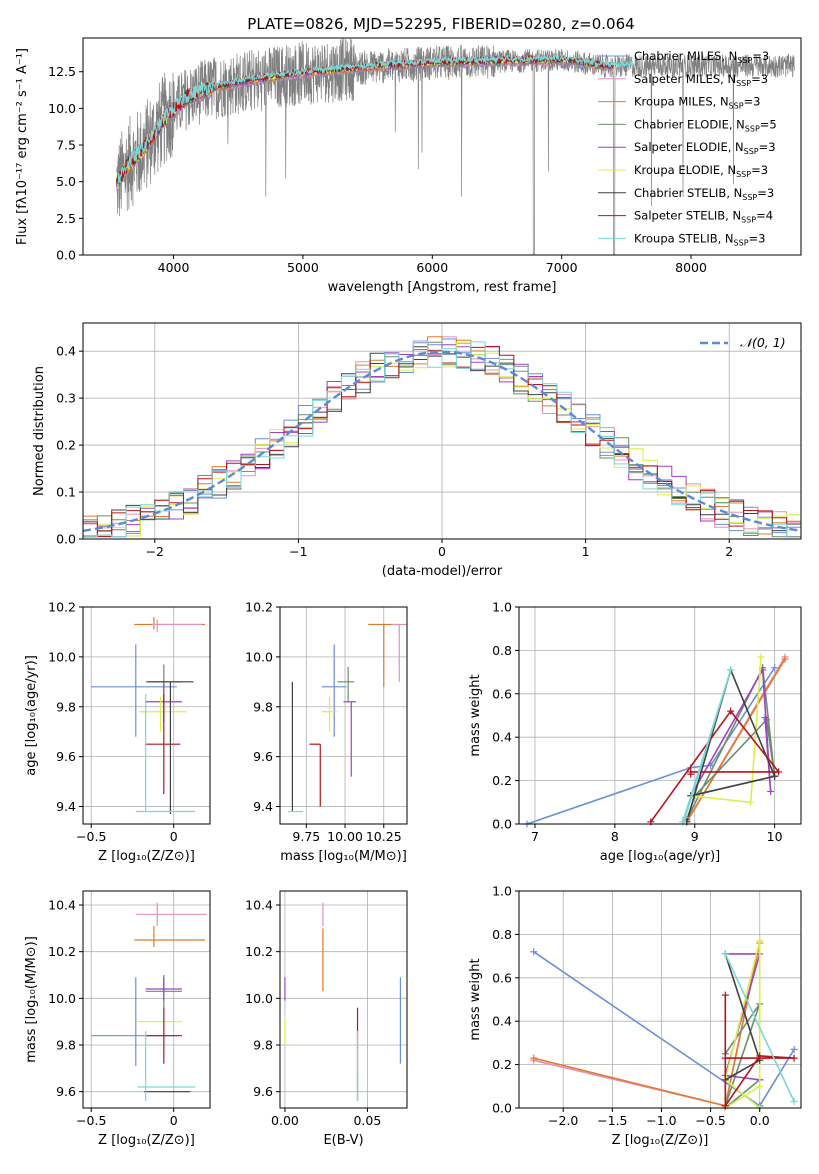 This screenshot has height=1174, width=819. Describe the element at coordinates (661, 1120) in the screenshot. I see `x-tick-label: −1.0` at that location.